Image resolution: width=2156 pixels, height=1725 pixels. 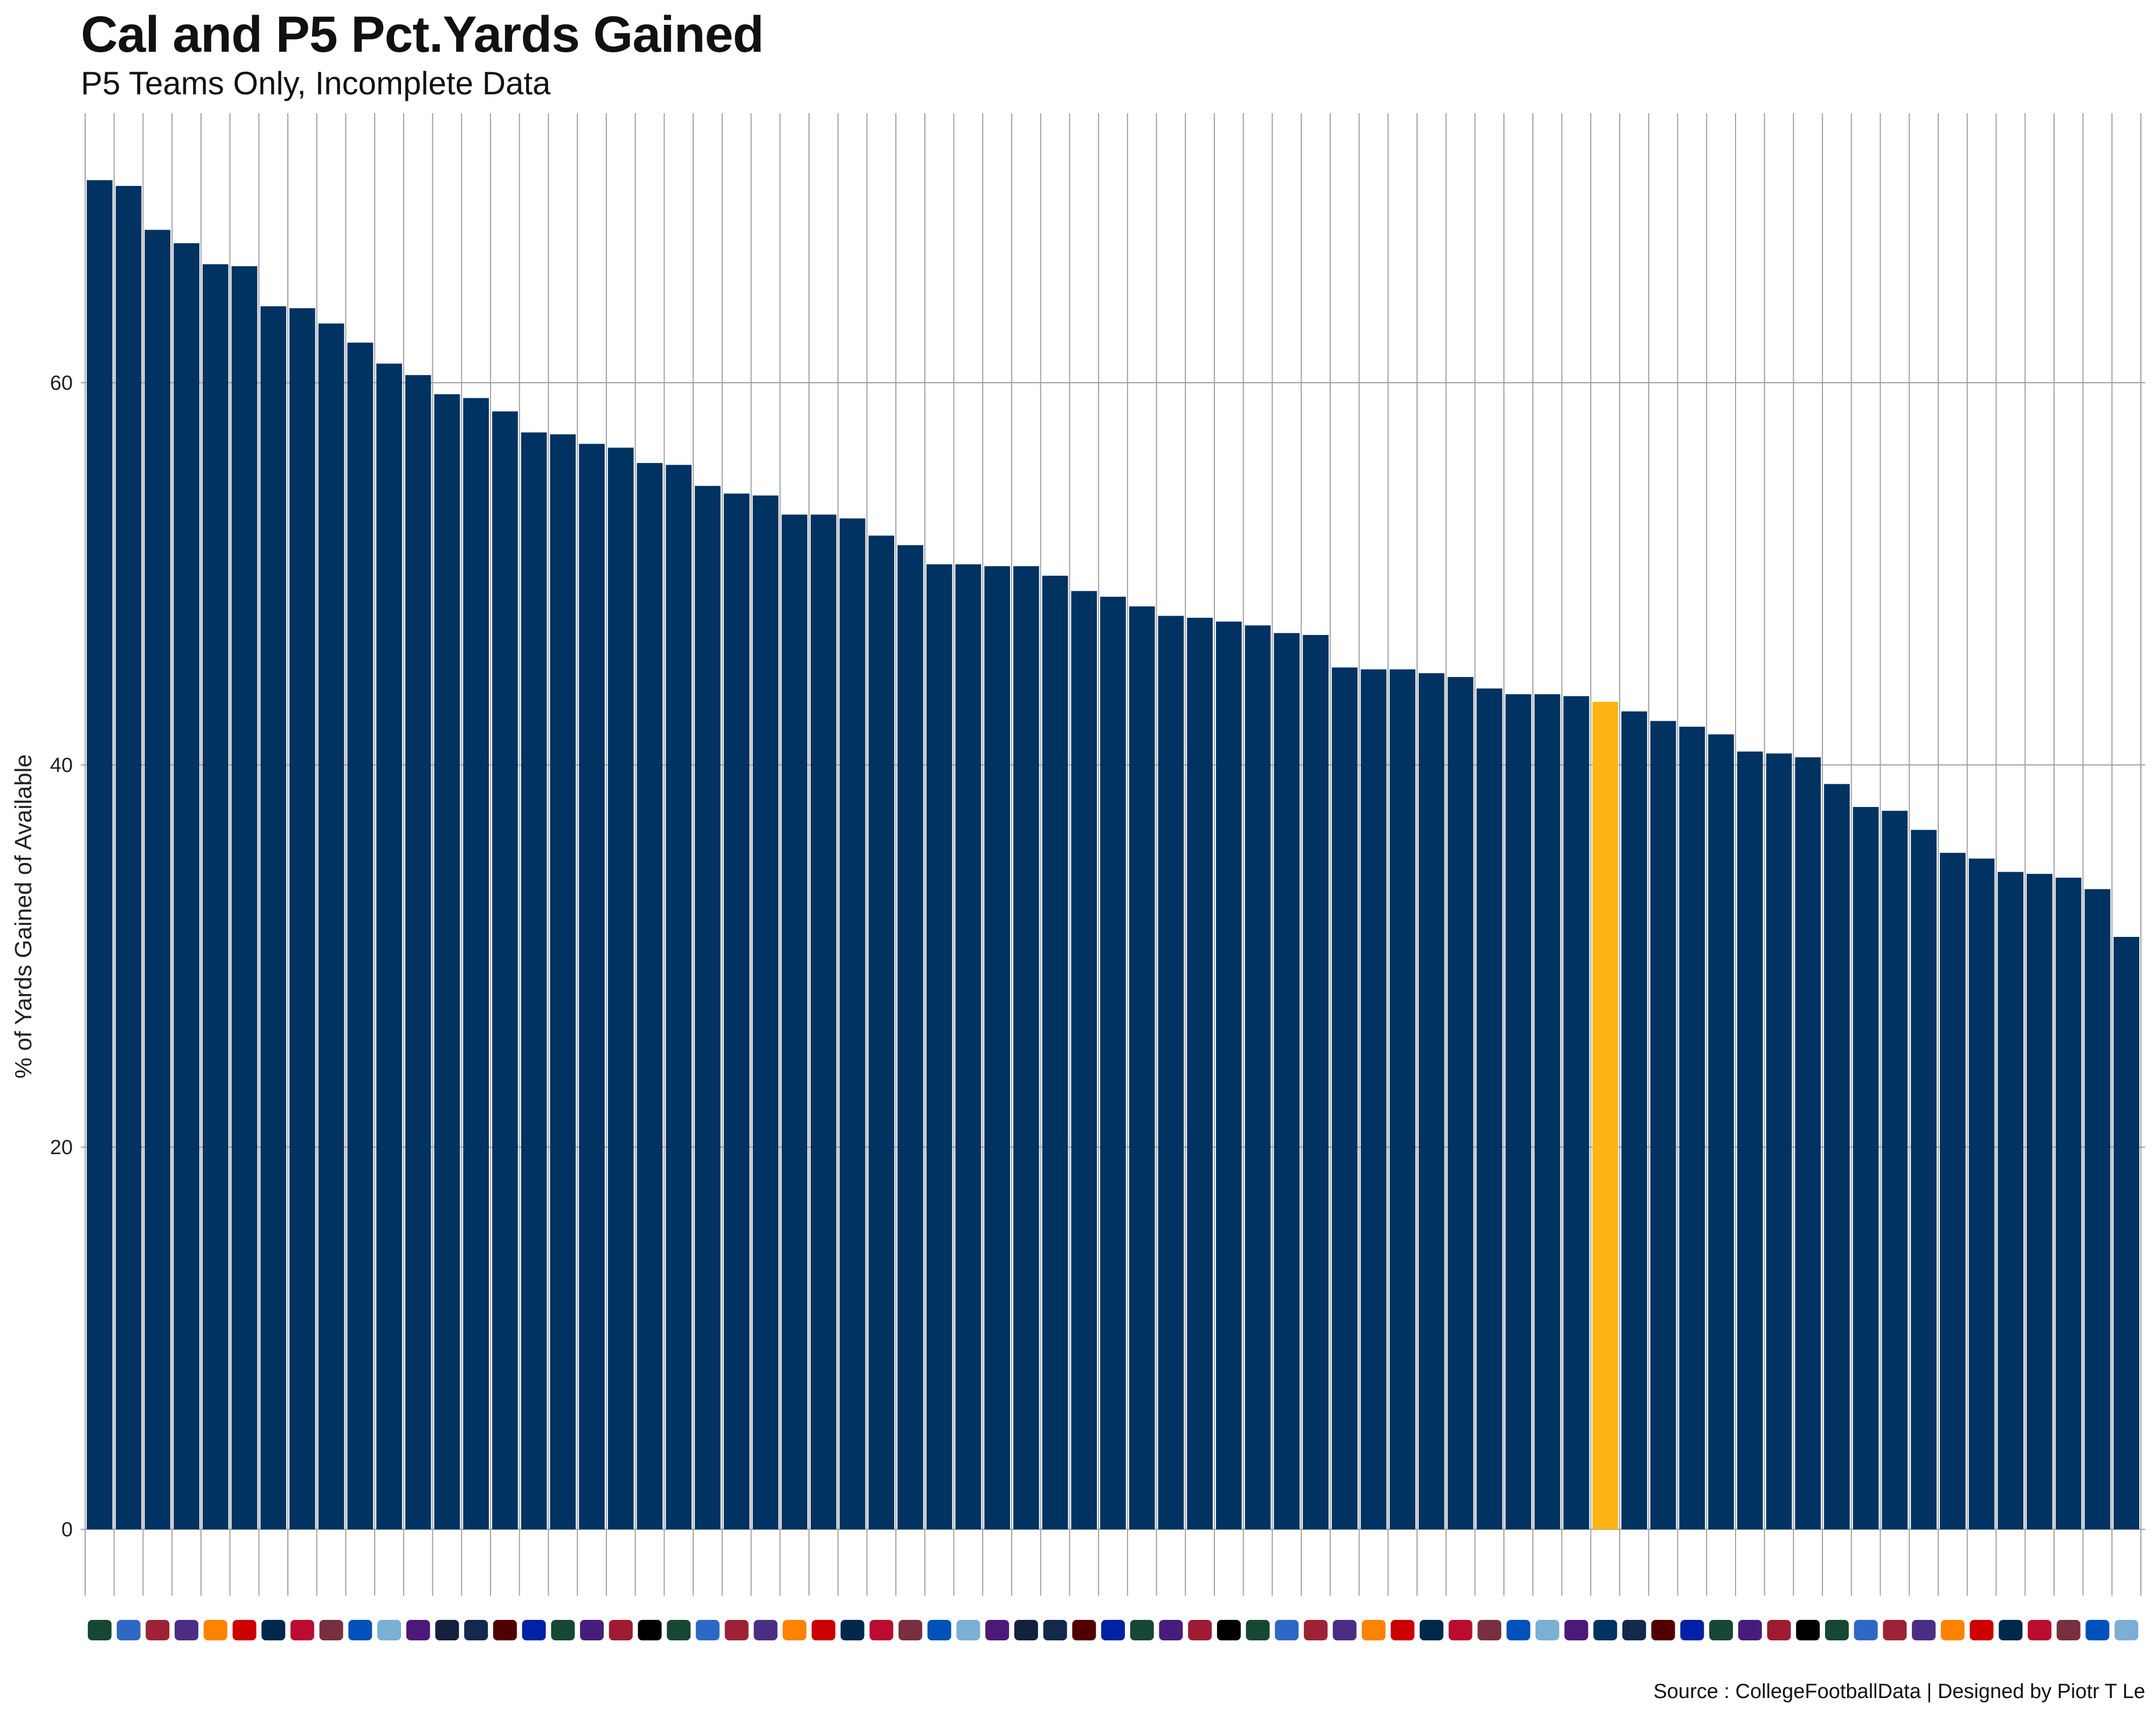 I want to click on y-tick-label: 20, so click(x=61, y=1147).